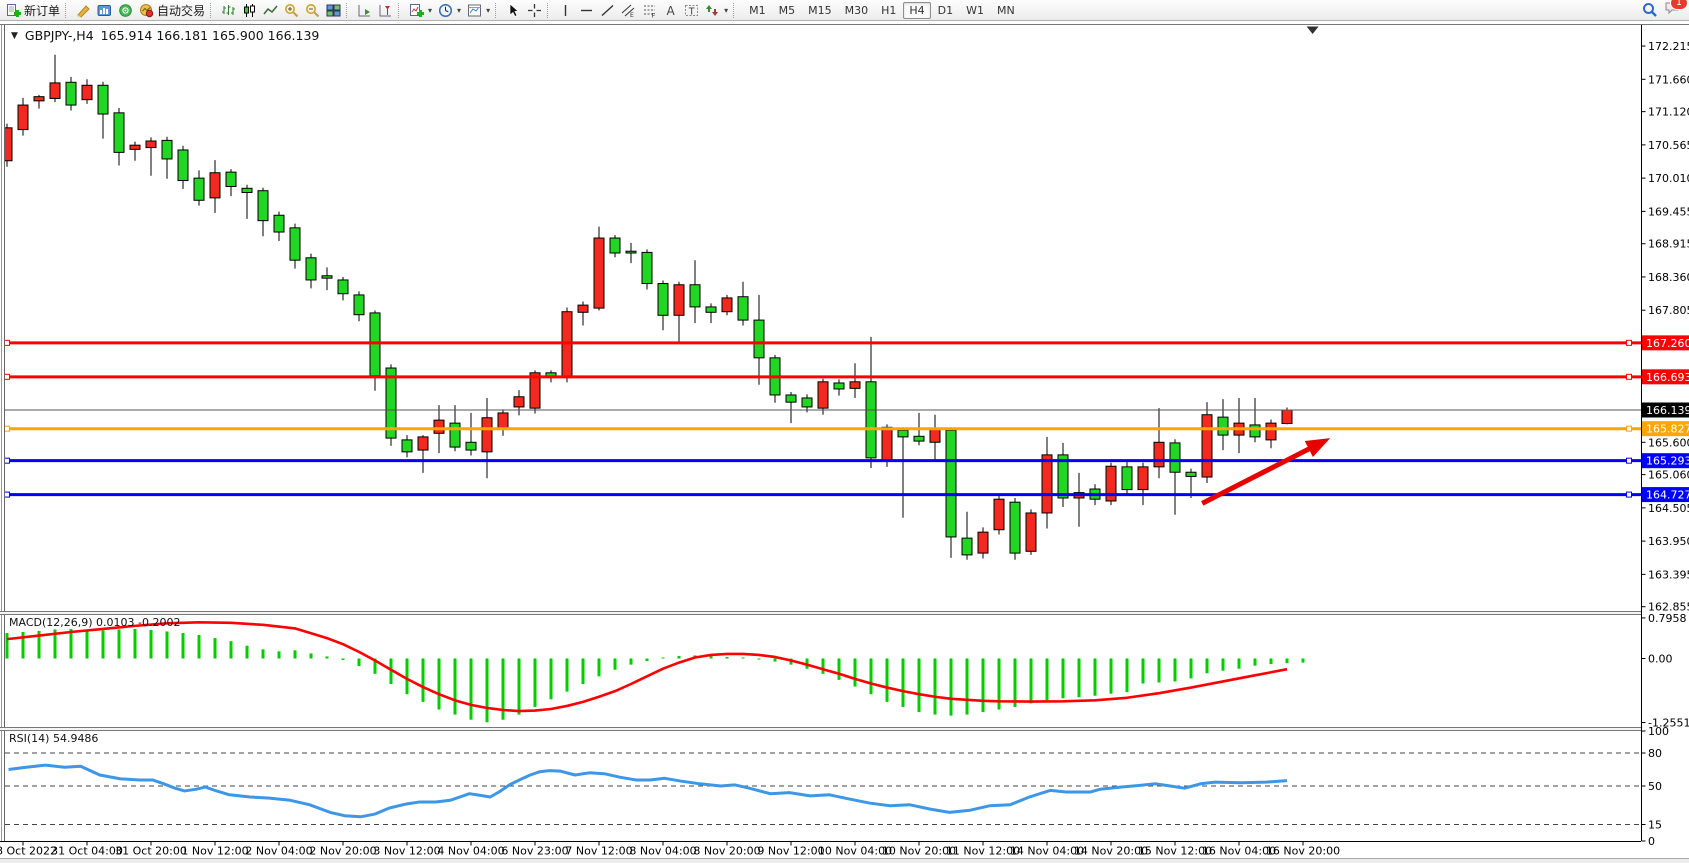  Describe the element at coordinates (975, 10) in the screenshot. I see `timeframe-button-W1: W1` at that location.